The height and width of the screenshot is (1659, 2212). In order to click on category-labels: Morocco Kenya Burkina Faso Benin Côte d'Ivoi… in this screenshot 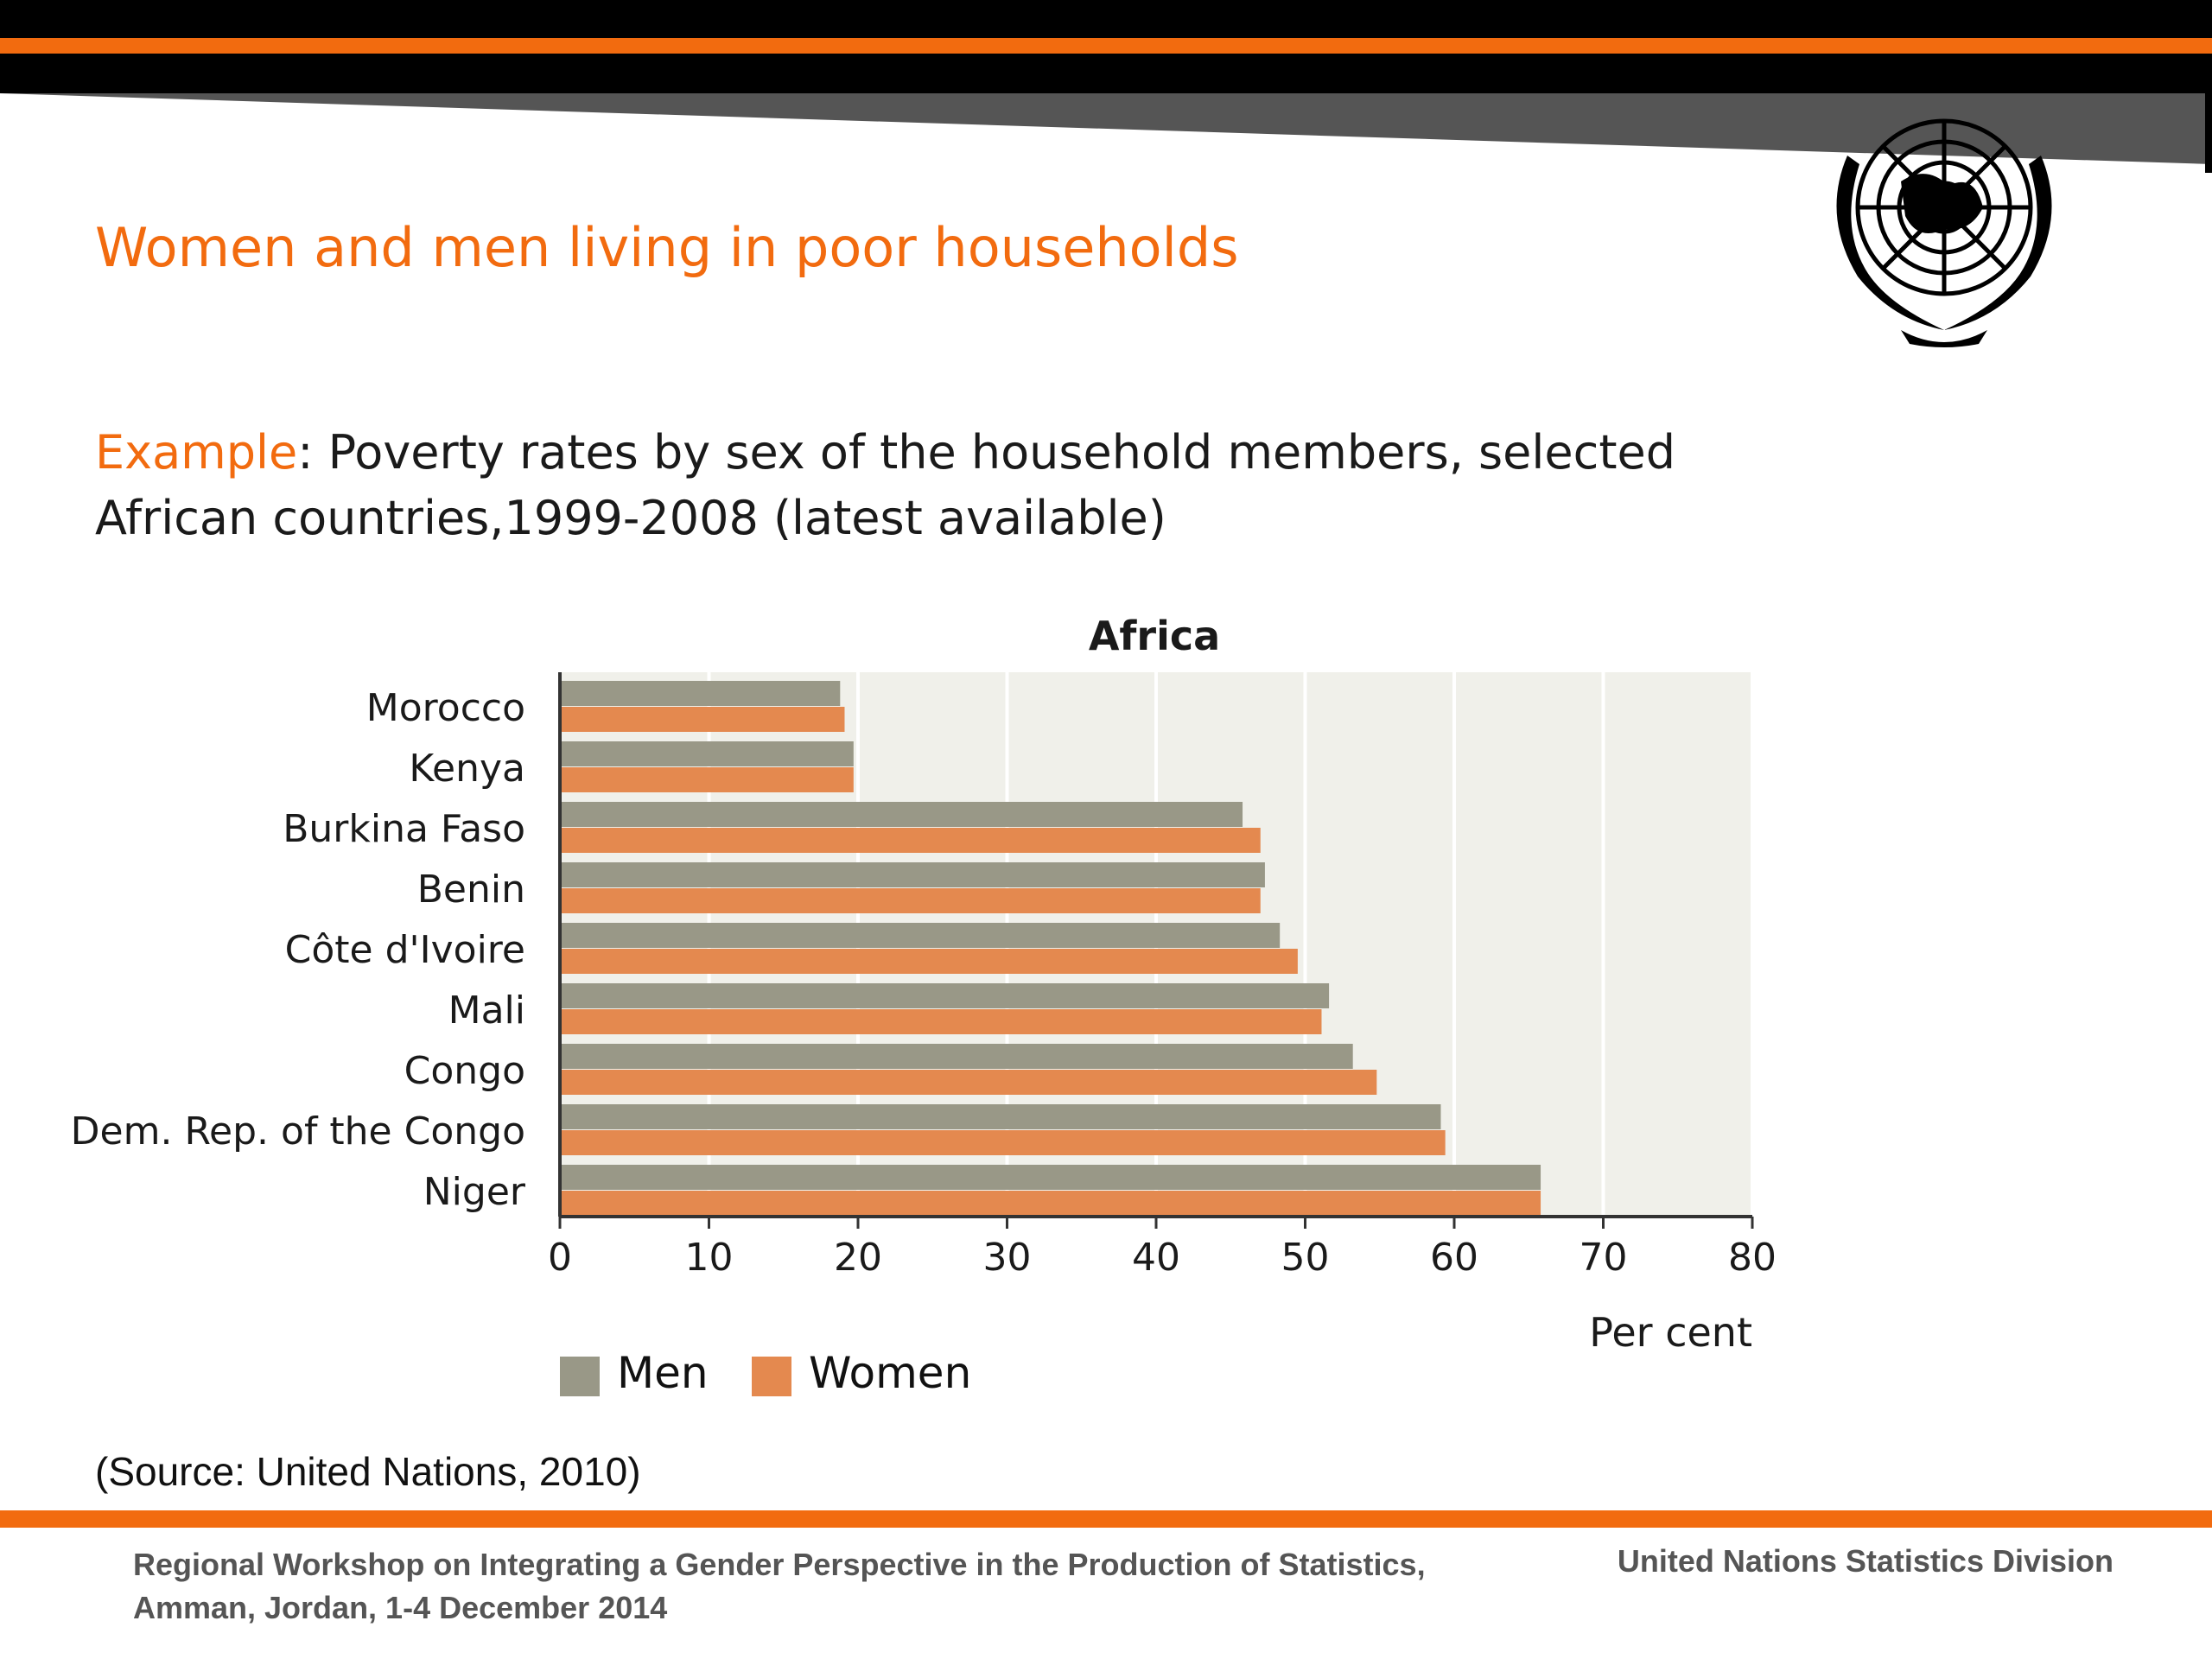, I will do `click(298, 950)`.